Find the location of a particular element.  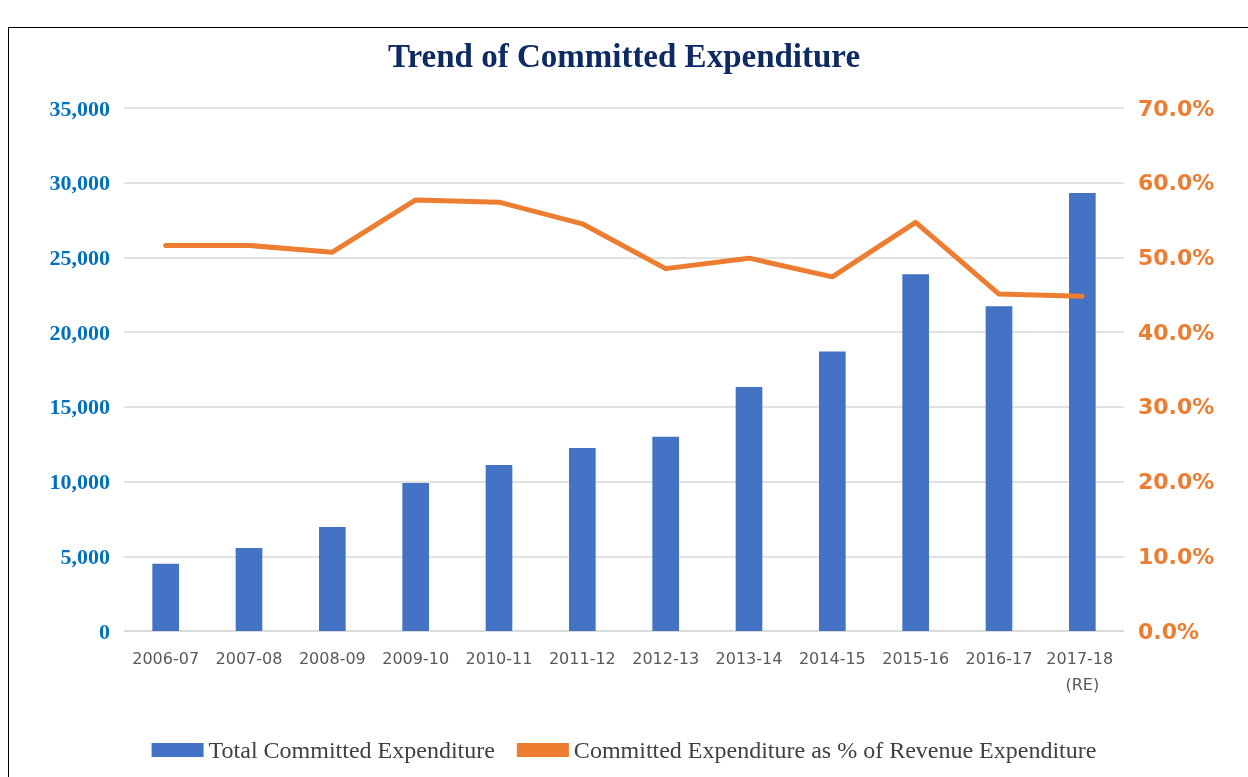

x-tick-label: 2017-18 (RE) is located at coordinates (1082, 671).